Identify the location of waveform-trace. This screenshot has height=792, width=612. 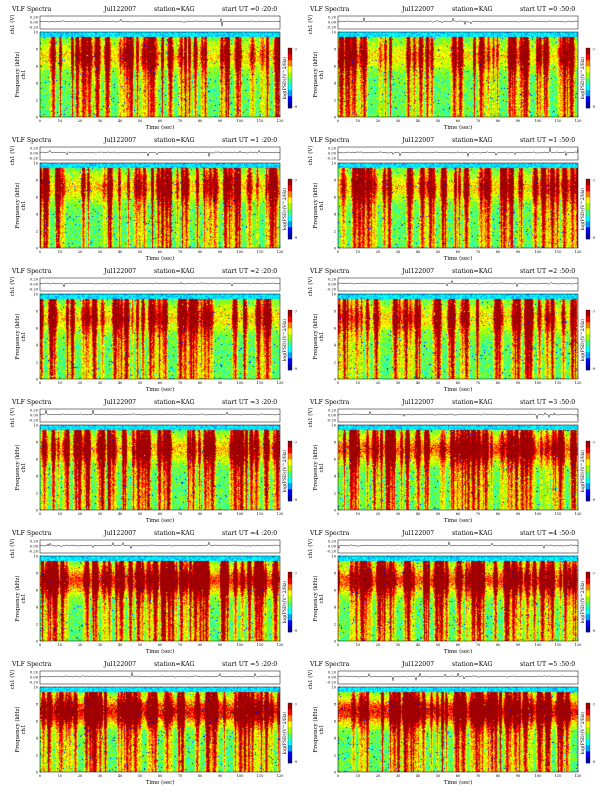
(458, 283).